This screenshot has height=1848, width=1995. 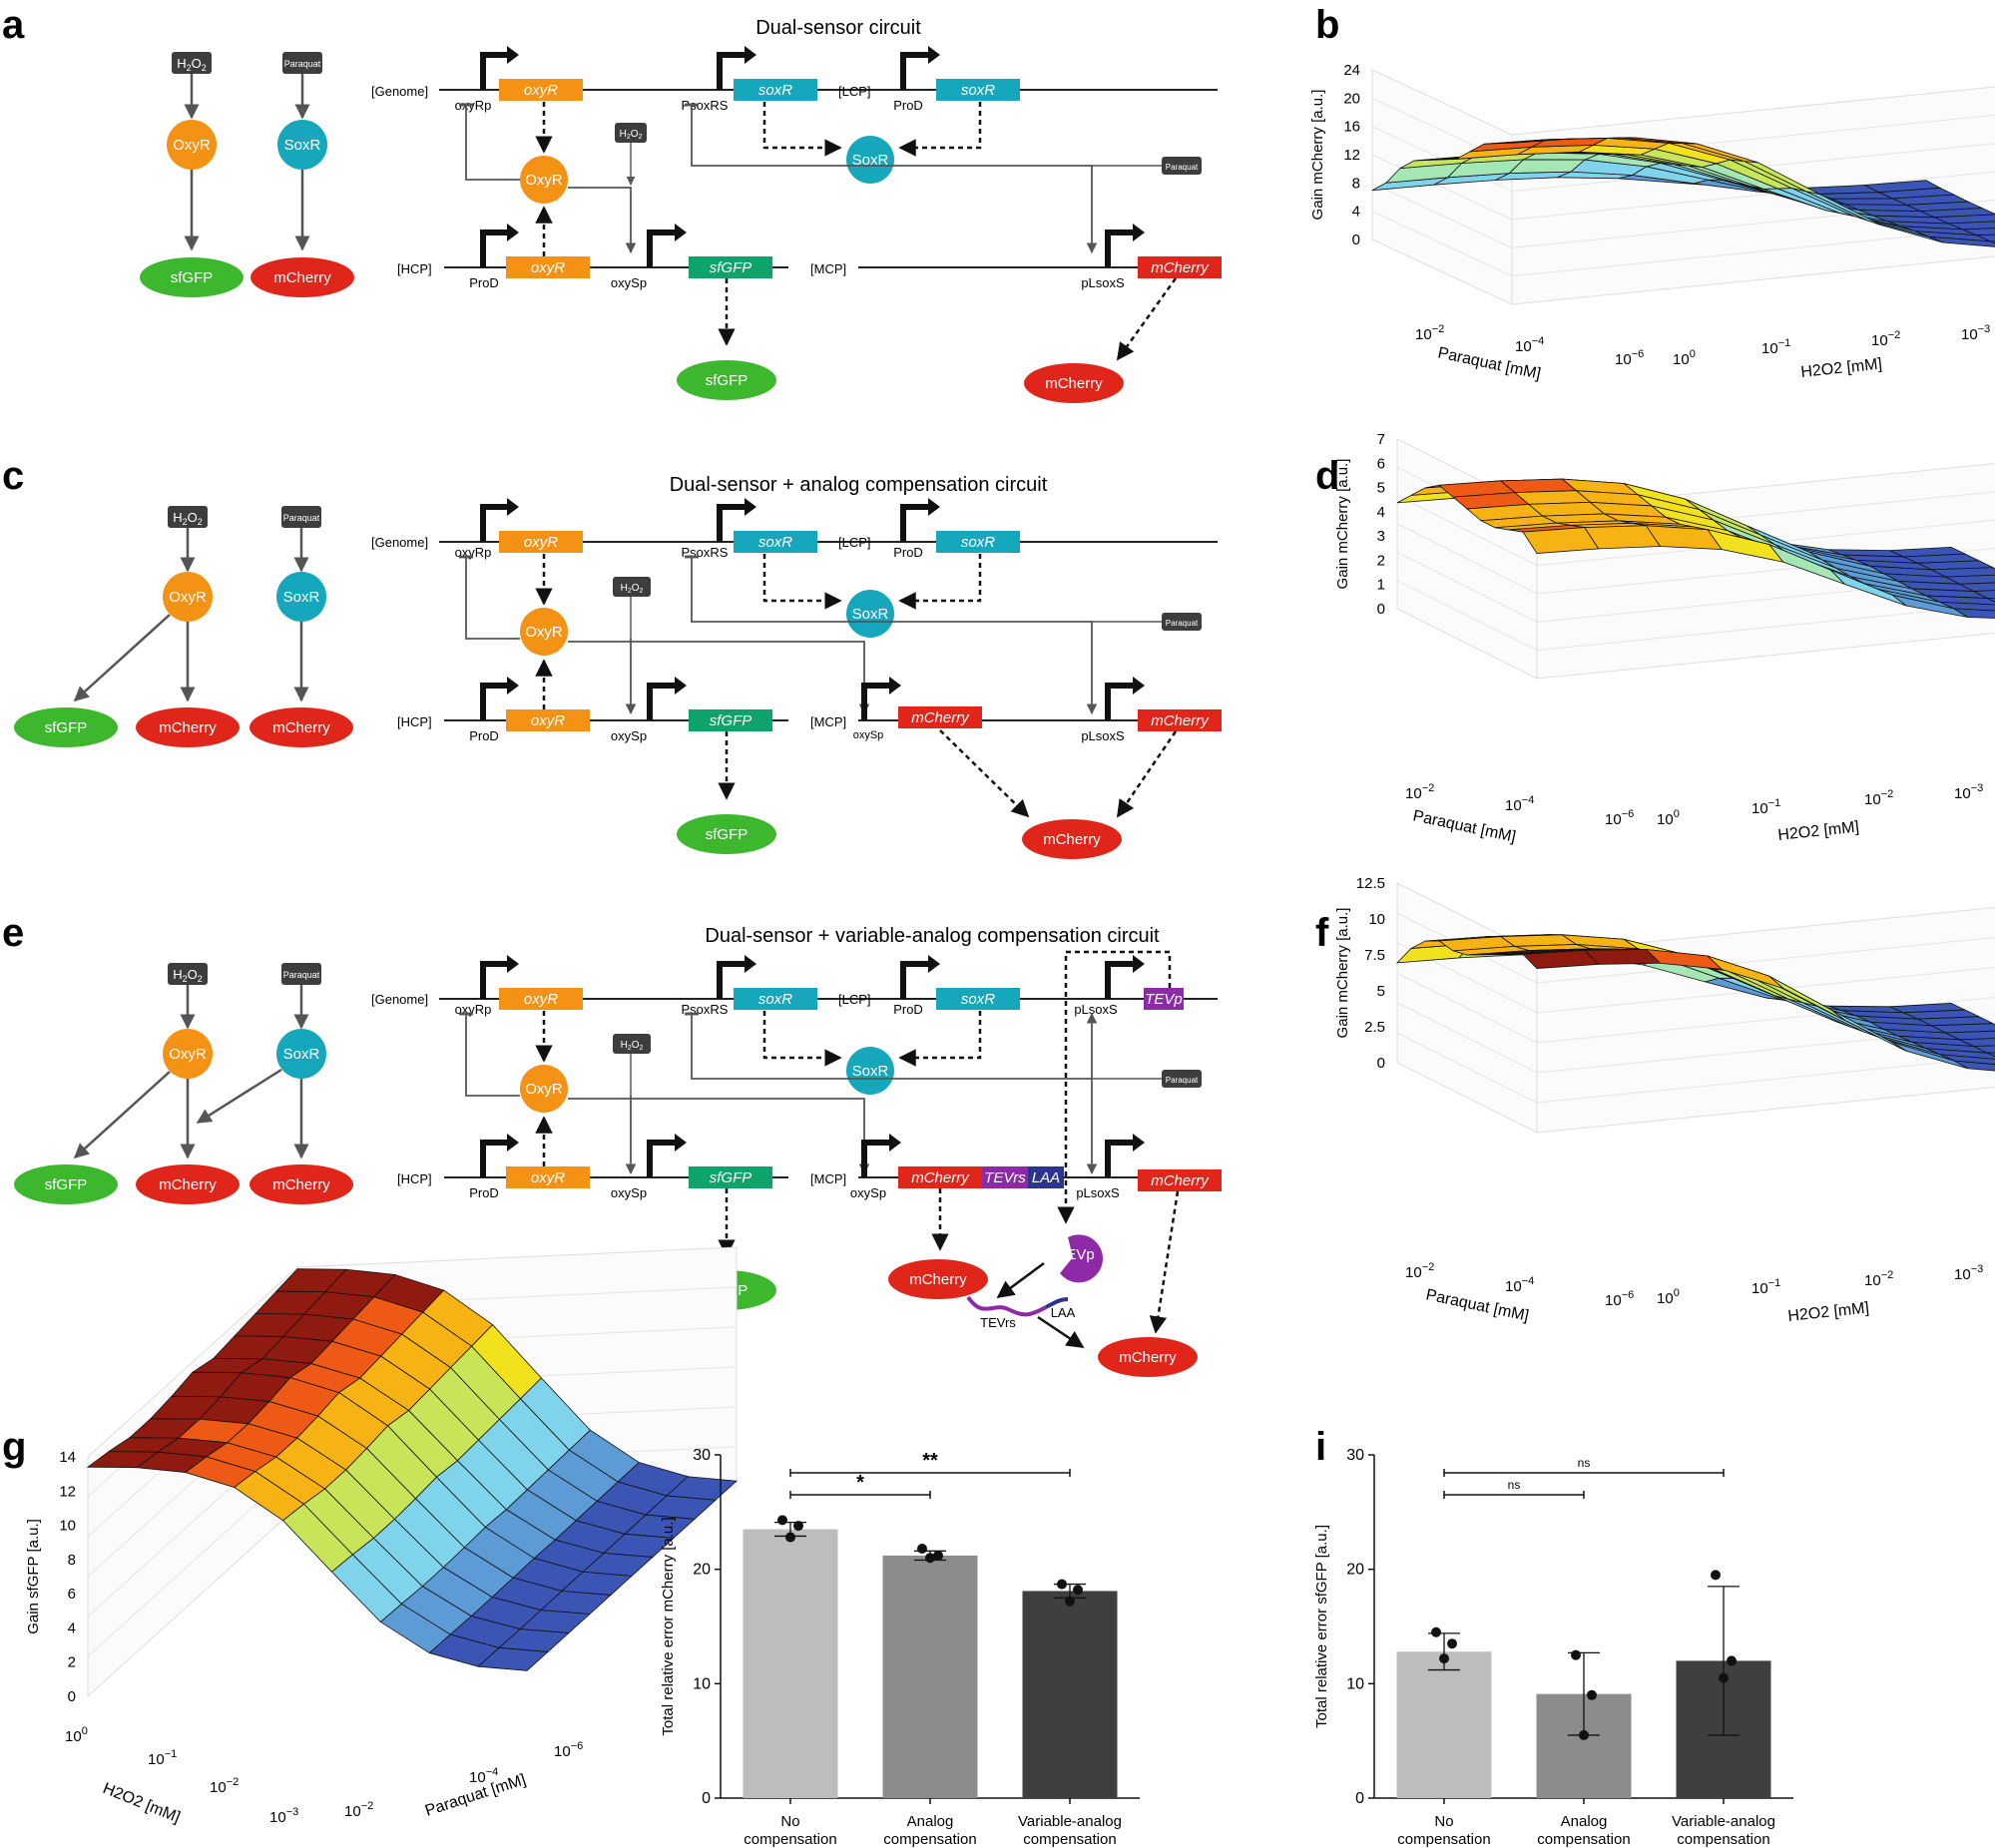 I want to click on prod-label-c-top: ProD, so click(x=908, y=552).